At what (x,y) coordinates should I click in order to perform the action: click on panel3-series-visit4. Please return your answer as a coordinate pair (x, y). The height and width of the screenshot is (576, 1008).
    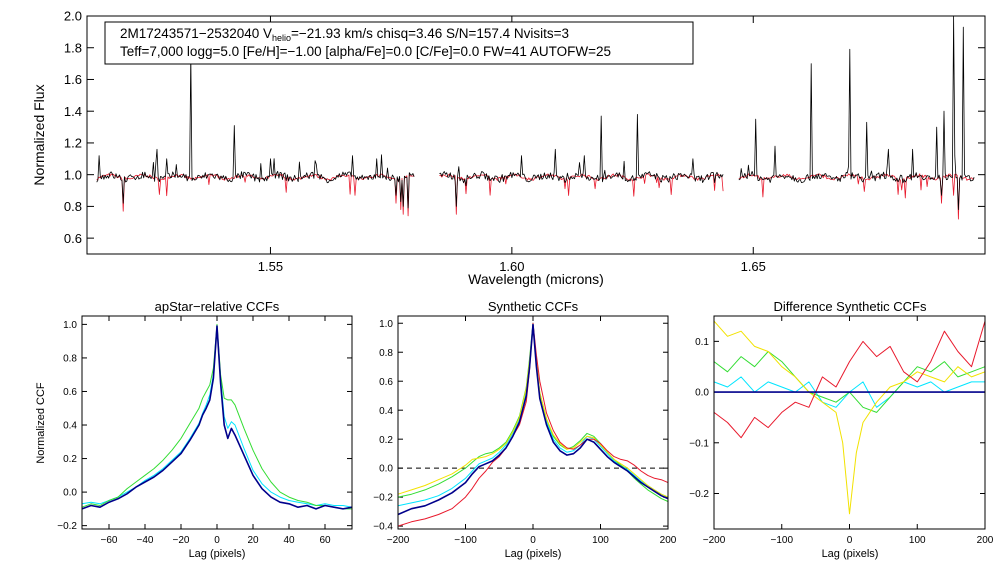
    Looking at the image, I should click on (849, 379).